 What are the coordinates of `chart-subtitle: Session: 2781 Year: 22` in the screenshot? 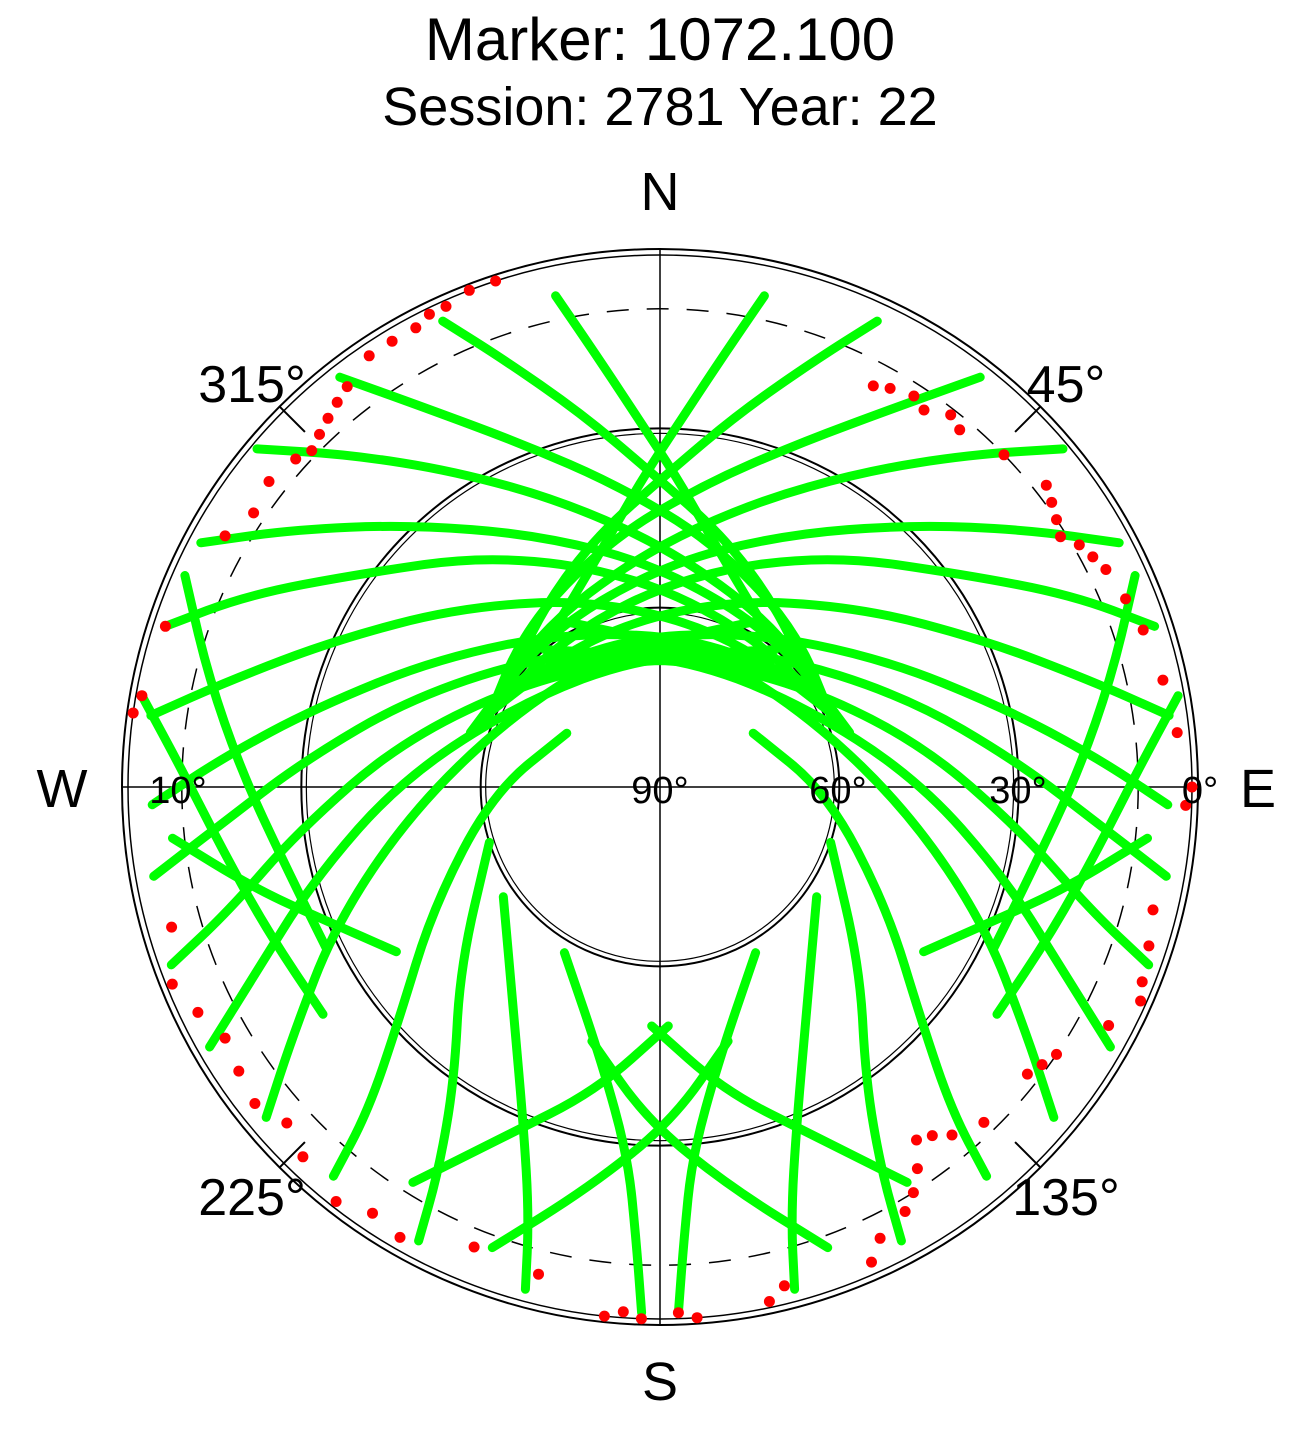 It's located at (659, 107).